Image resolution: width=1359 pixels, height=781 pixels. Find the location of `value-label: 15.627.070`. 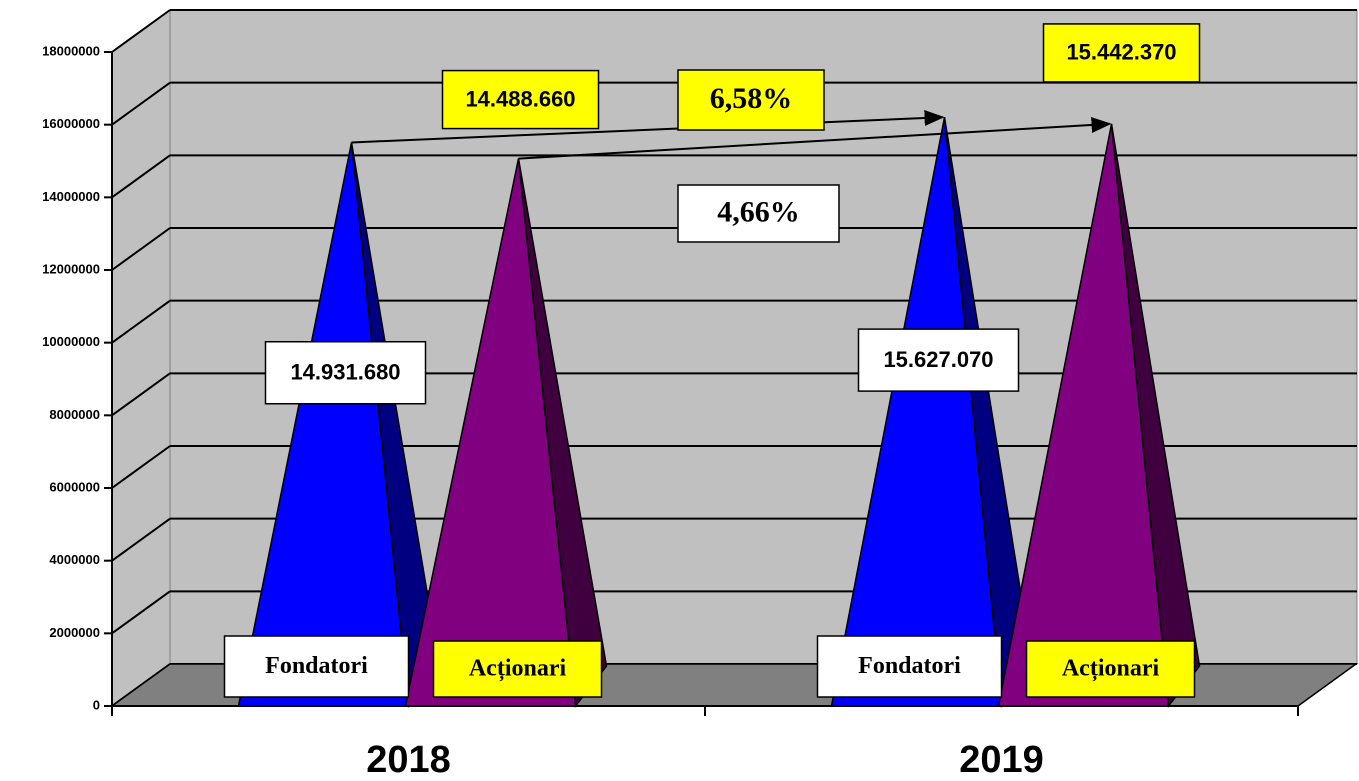

value-label: 15.627.070 is located at coordinates (938, 359).